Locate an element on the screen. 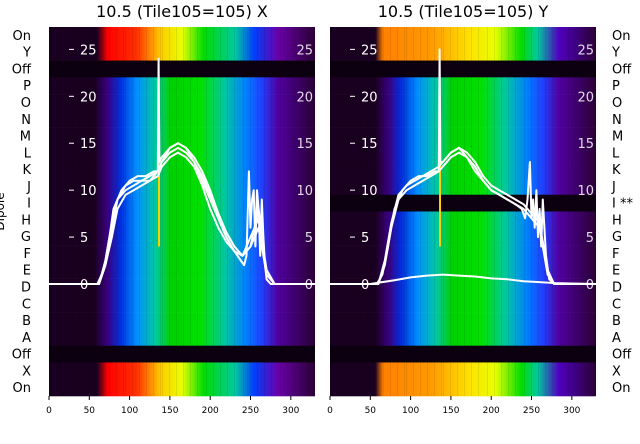 The width and height of the screenshot is (640, 444). row-label: B is located at coordinates (26, 321).